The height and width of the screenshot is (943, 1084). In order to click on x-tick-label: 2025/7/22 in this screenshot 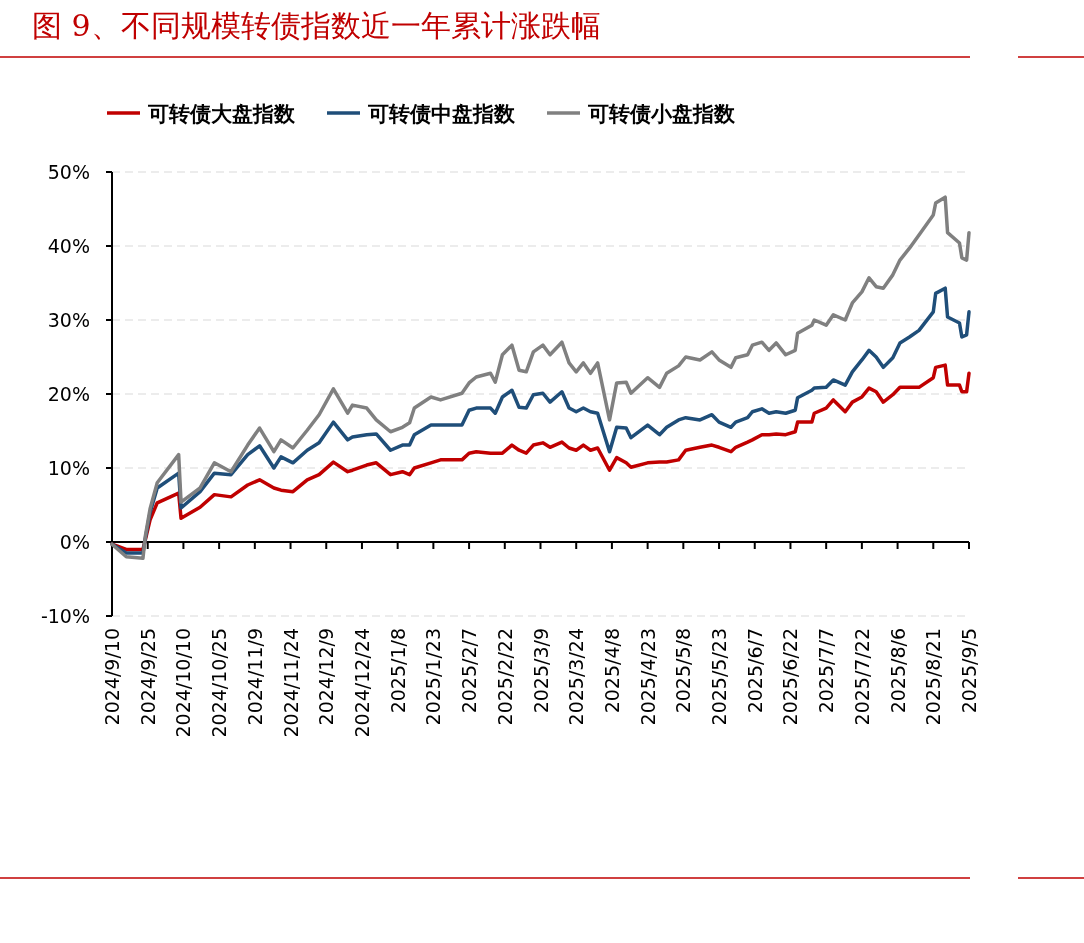, I will do `click(861, 677)`.